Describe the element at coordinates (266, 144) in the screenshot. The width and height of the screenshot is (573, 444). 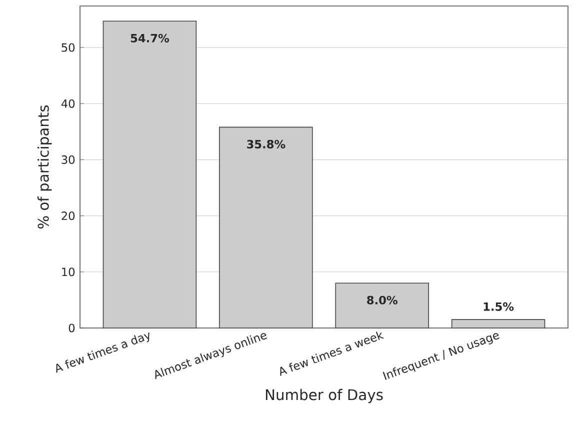
I see `data-label: 35.8%` at that location.